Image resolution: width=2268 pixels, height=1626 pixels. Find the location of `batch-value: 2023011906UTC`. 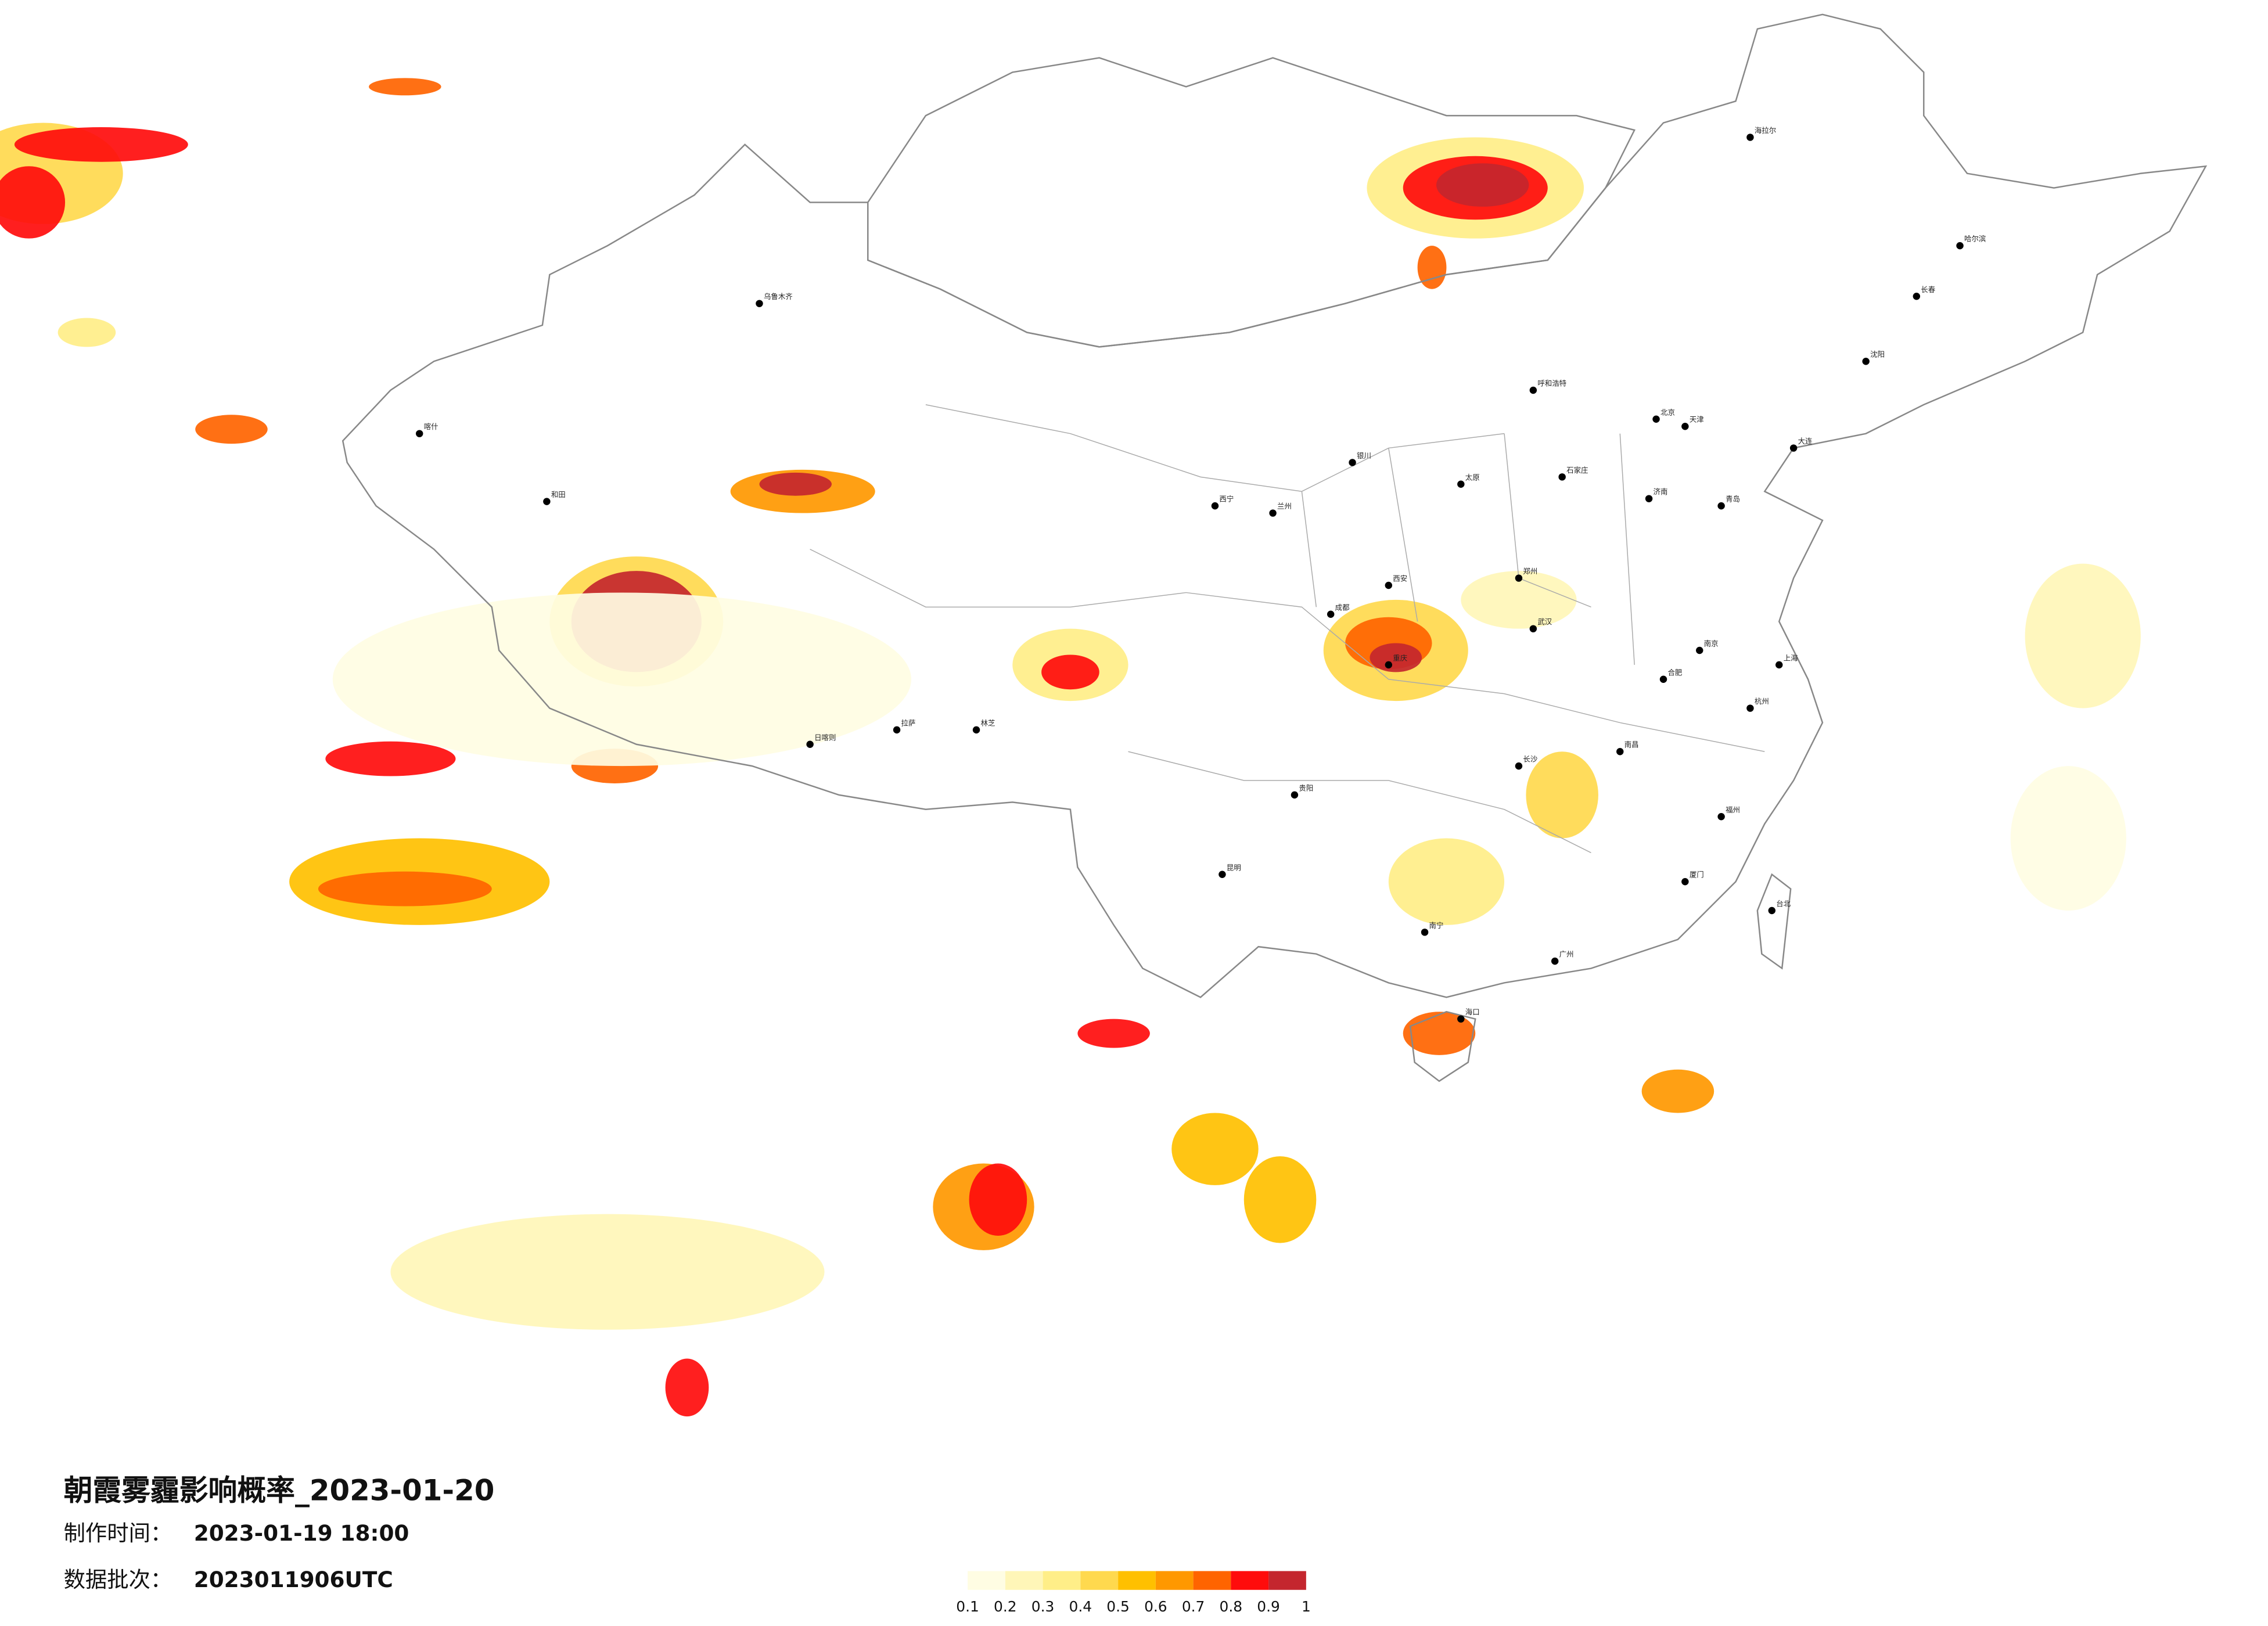

batch-value: 2023011906UTC is located at coordinates (293, 1579).